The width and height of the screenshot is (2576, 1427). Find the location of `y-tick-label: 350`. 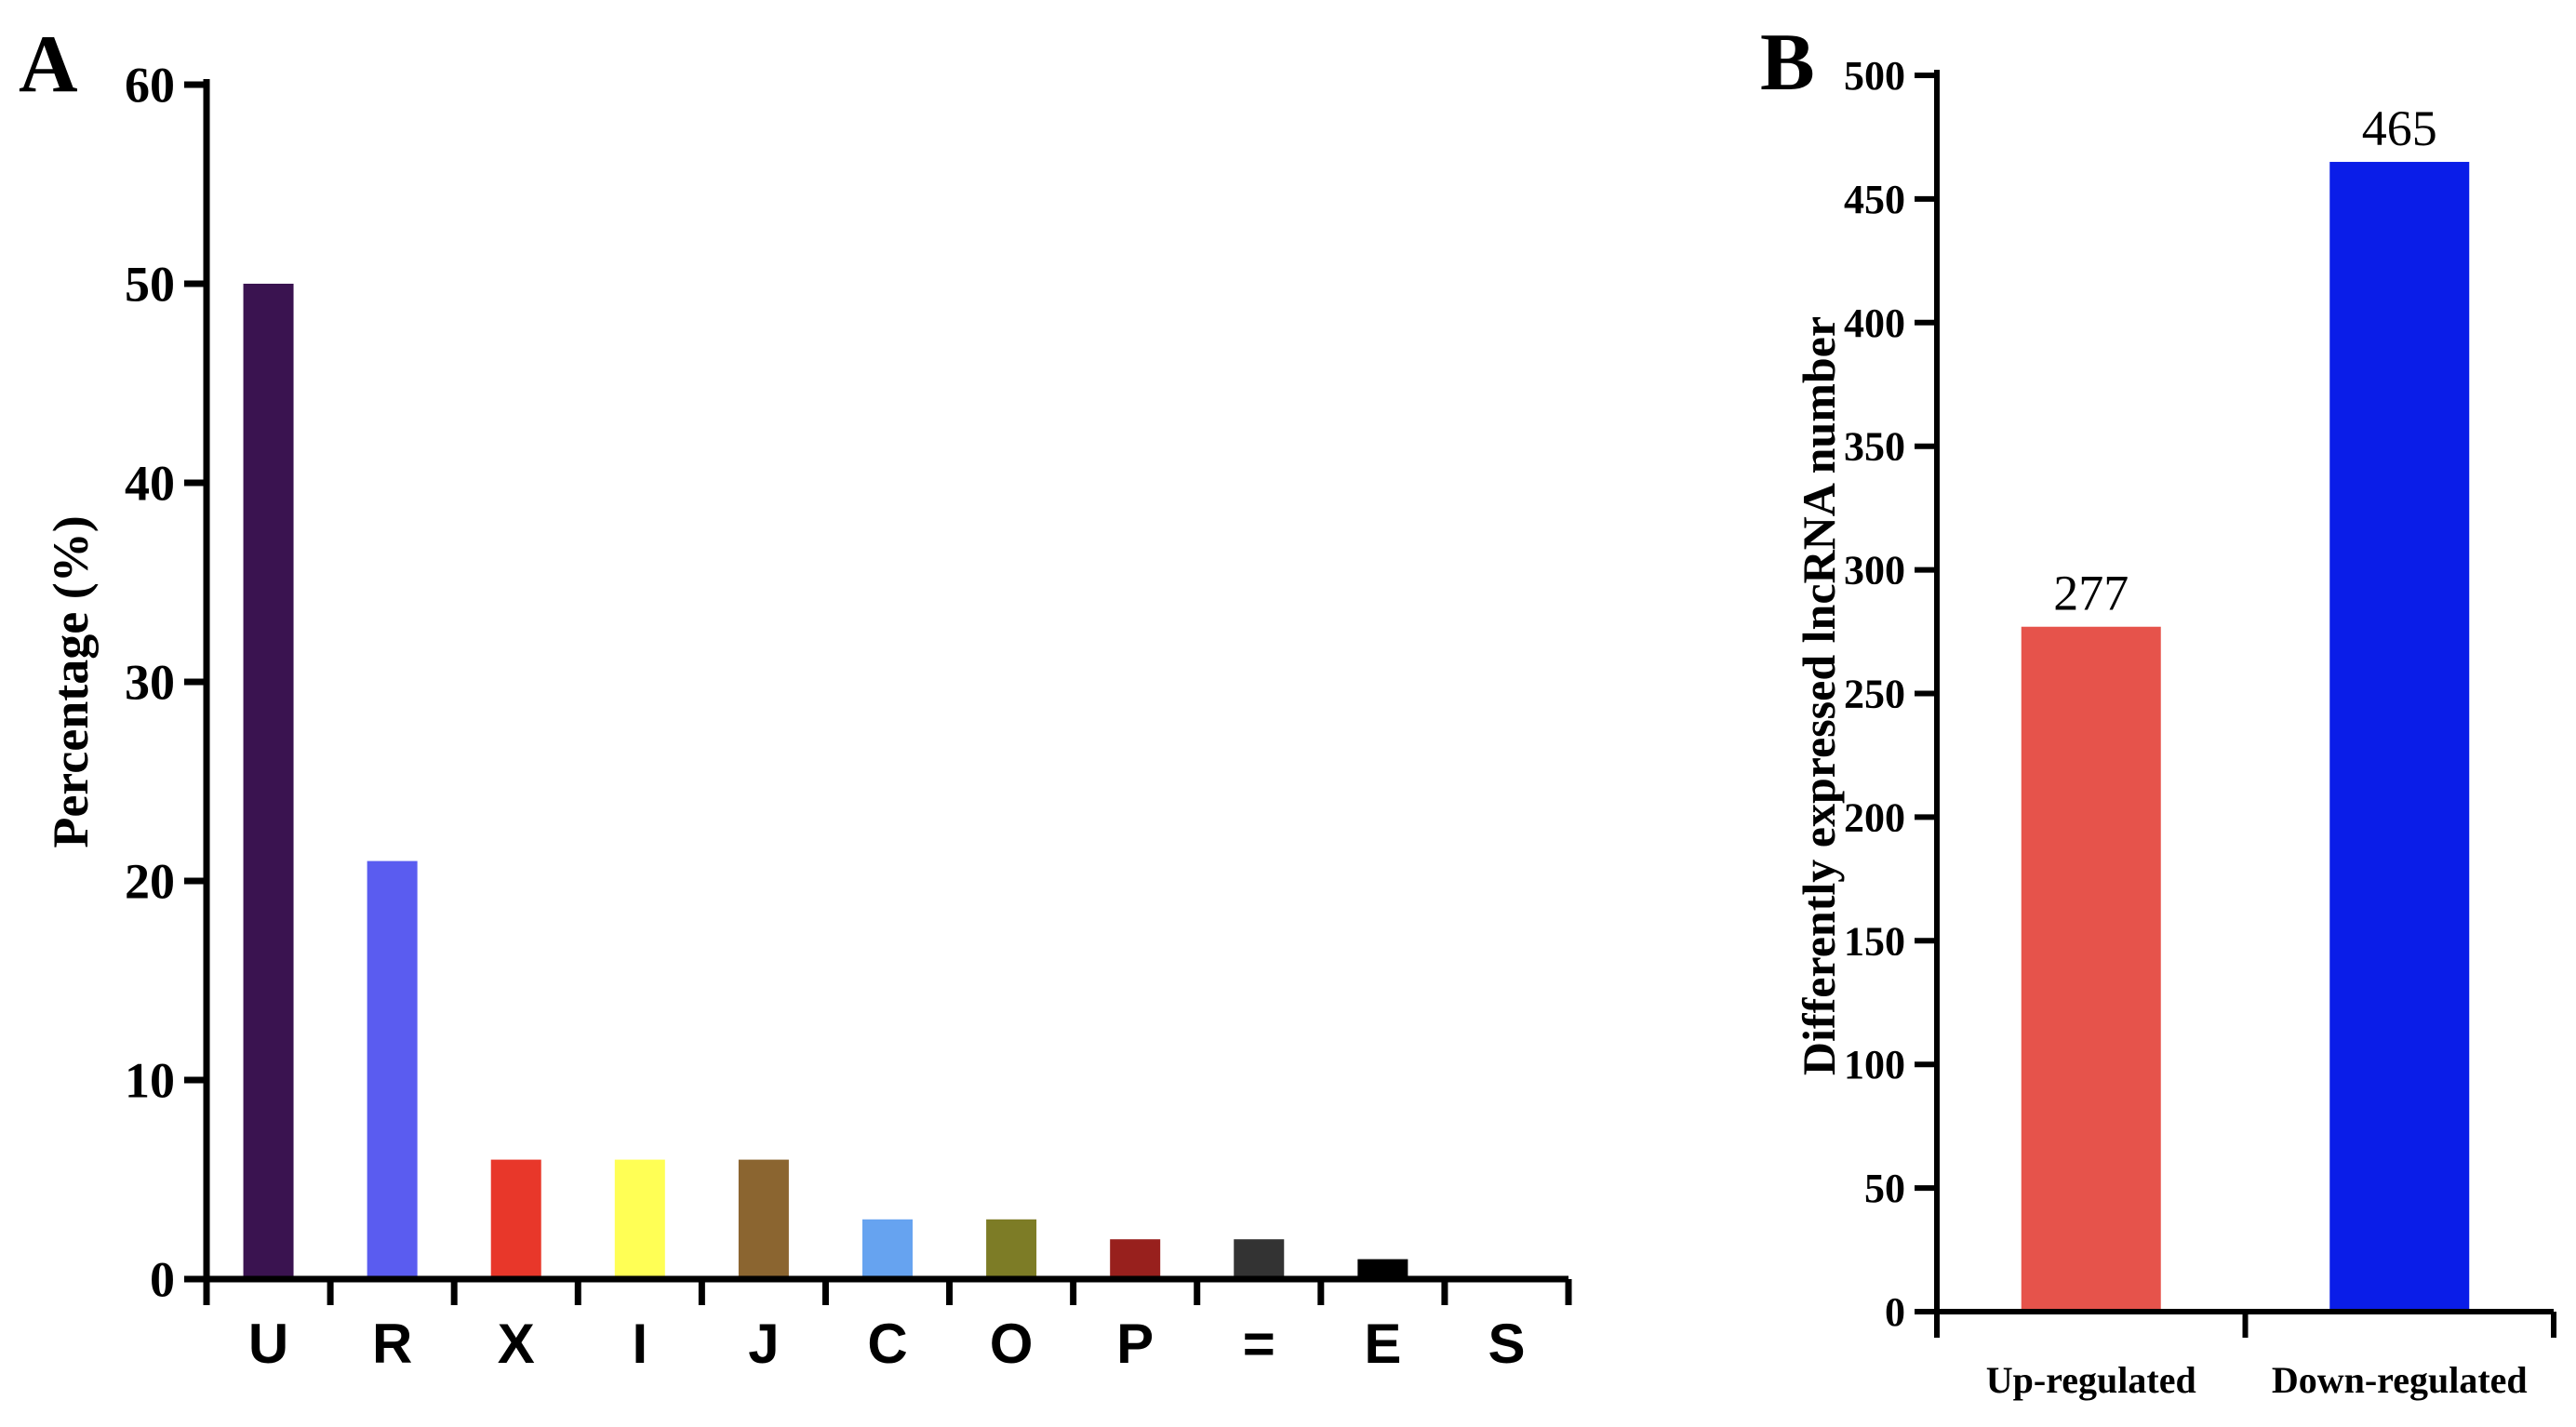

y-tick-label: 350 is located at coordinates (1874, 447).